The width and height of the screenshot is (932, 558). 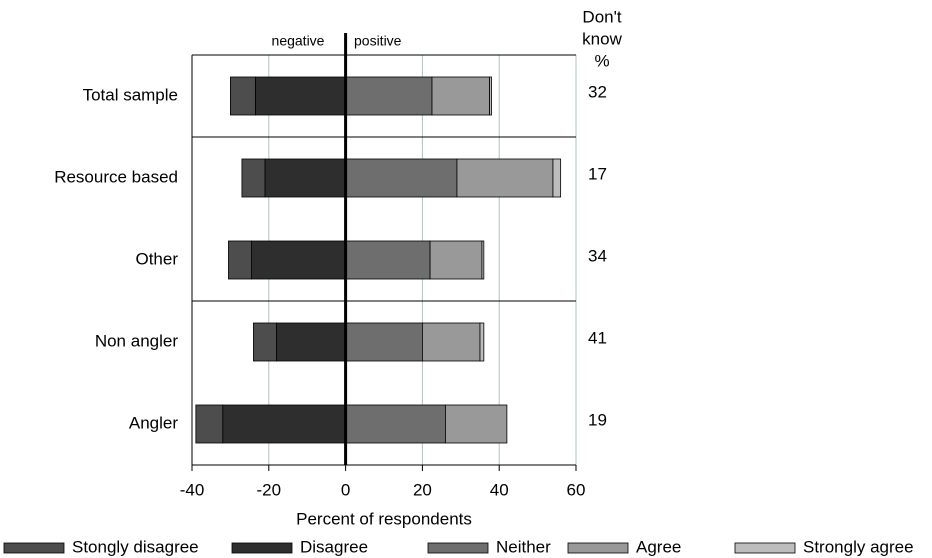 What do you see at coordinates (116, 176) in the screenshot?
I see `category-label: Resource based` at bounding box center [116, 176].